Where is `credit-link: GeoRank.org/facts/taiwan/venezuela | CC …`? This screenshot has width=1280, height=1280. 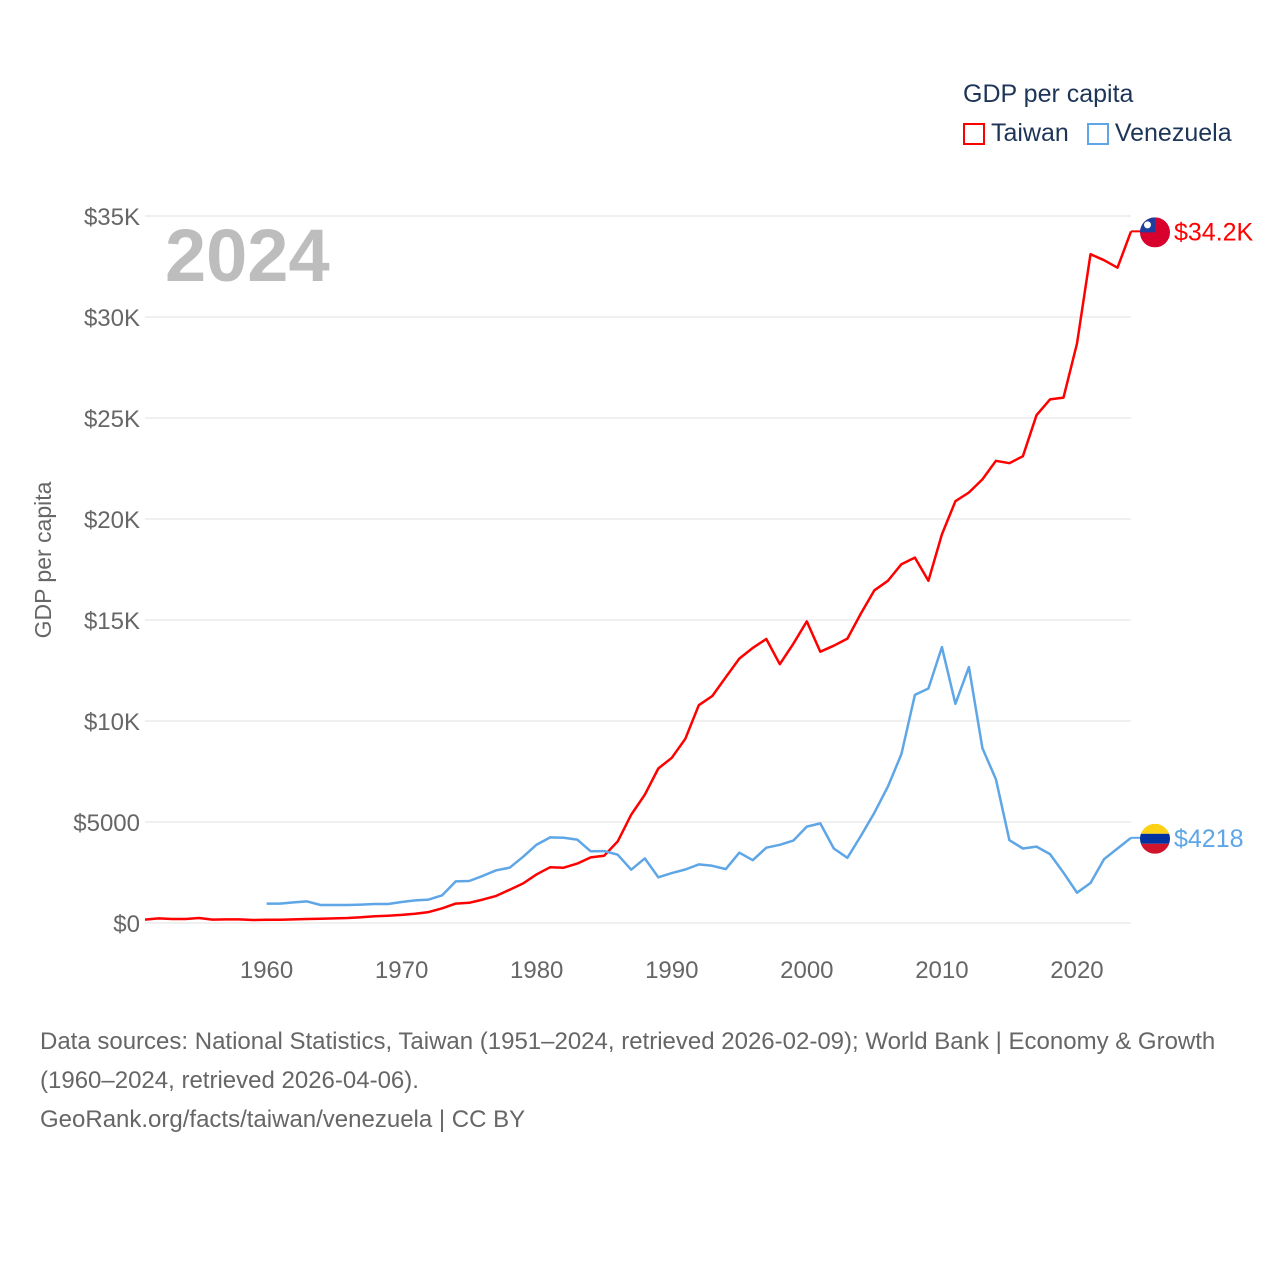
credit-link: GeoRank.org/facts/taiwan/venezuela | CC … is located at coordinates (283, 1119).